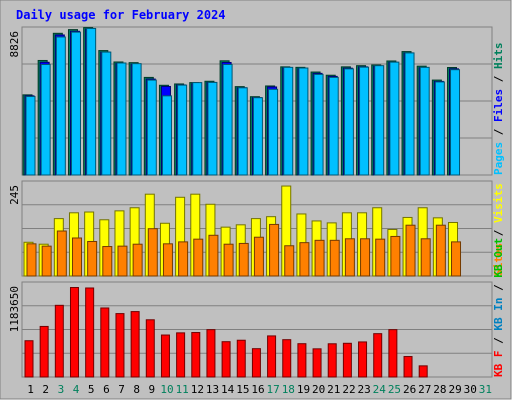 The image size is (512, 404). What do you see at coordinates (61, 389) in the screenshot?
I see `x-tick-day-3: 3` at bounding box center [61, 389].